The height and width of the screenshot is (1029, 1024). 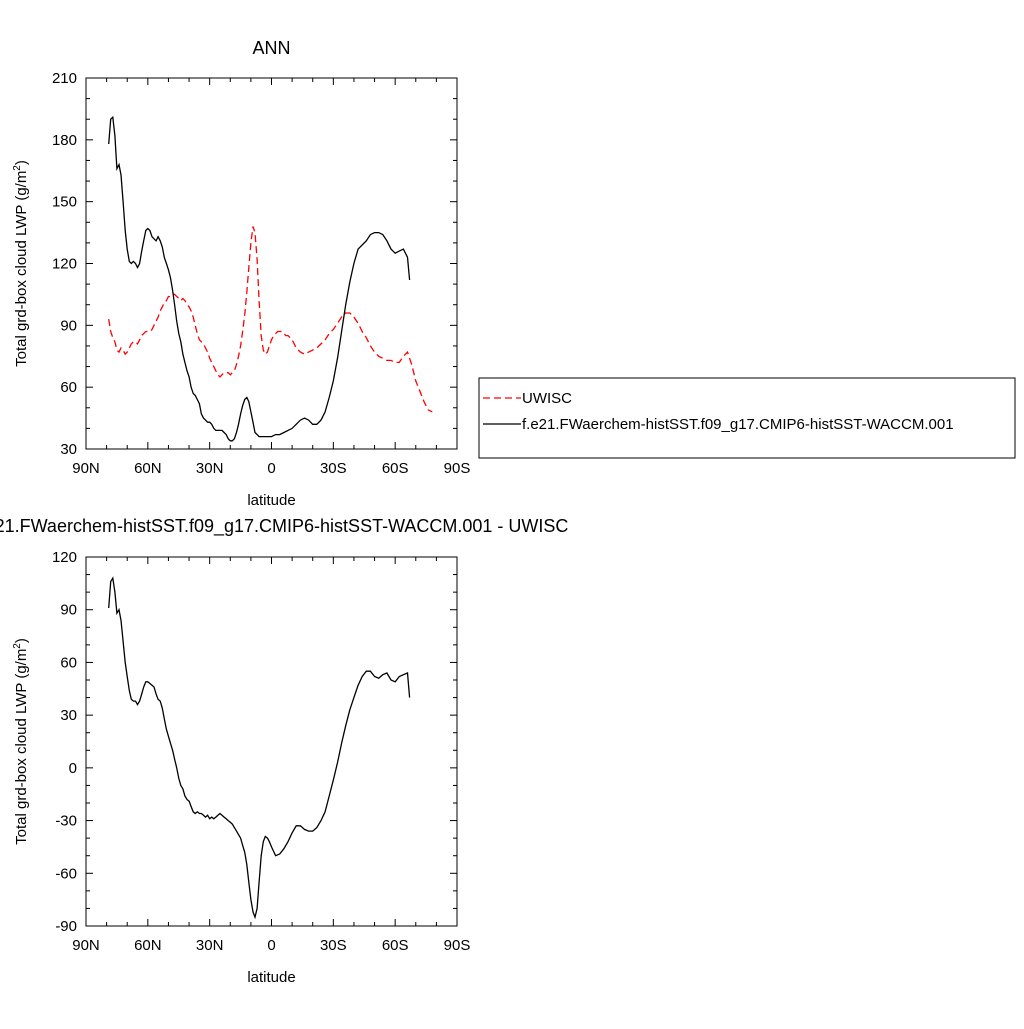 What do you see at coordinates (148, 468) in the screenshot?
I see `top-x-tick-label: 60N` at bounding box center [148, 468].